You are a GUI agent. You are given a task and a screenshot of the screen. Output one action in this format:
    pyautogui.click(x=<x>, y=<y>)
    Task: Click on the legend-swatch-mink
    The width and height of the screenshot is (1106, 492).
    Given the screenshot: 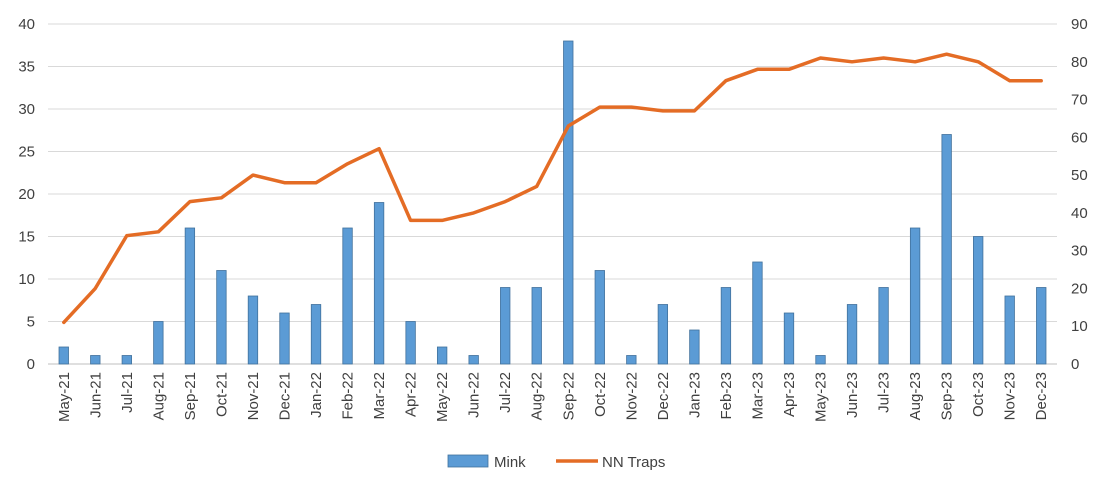 What is the action you would take?
    pyautogui.click(x=468, y=461)
    